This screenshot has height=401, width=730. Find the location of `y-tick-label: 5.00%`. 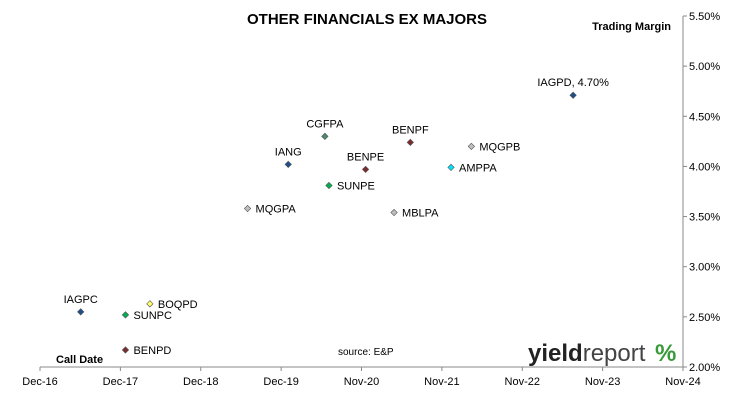

y-tick-label: 5.00% is located at coordinates (704, 67).